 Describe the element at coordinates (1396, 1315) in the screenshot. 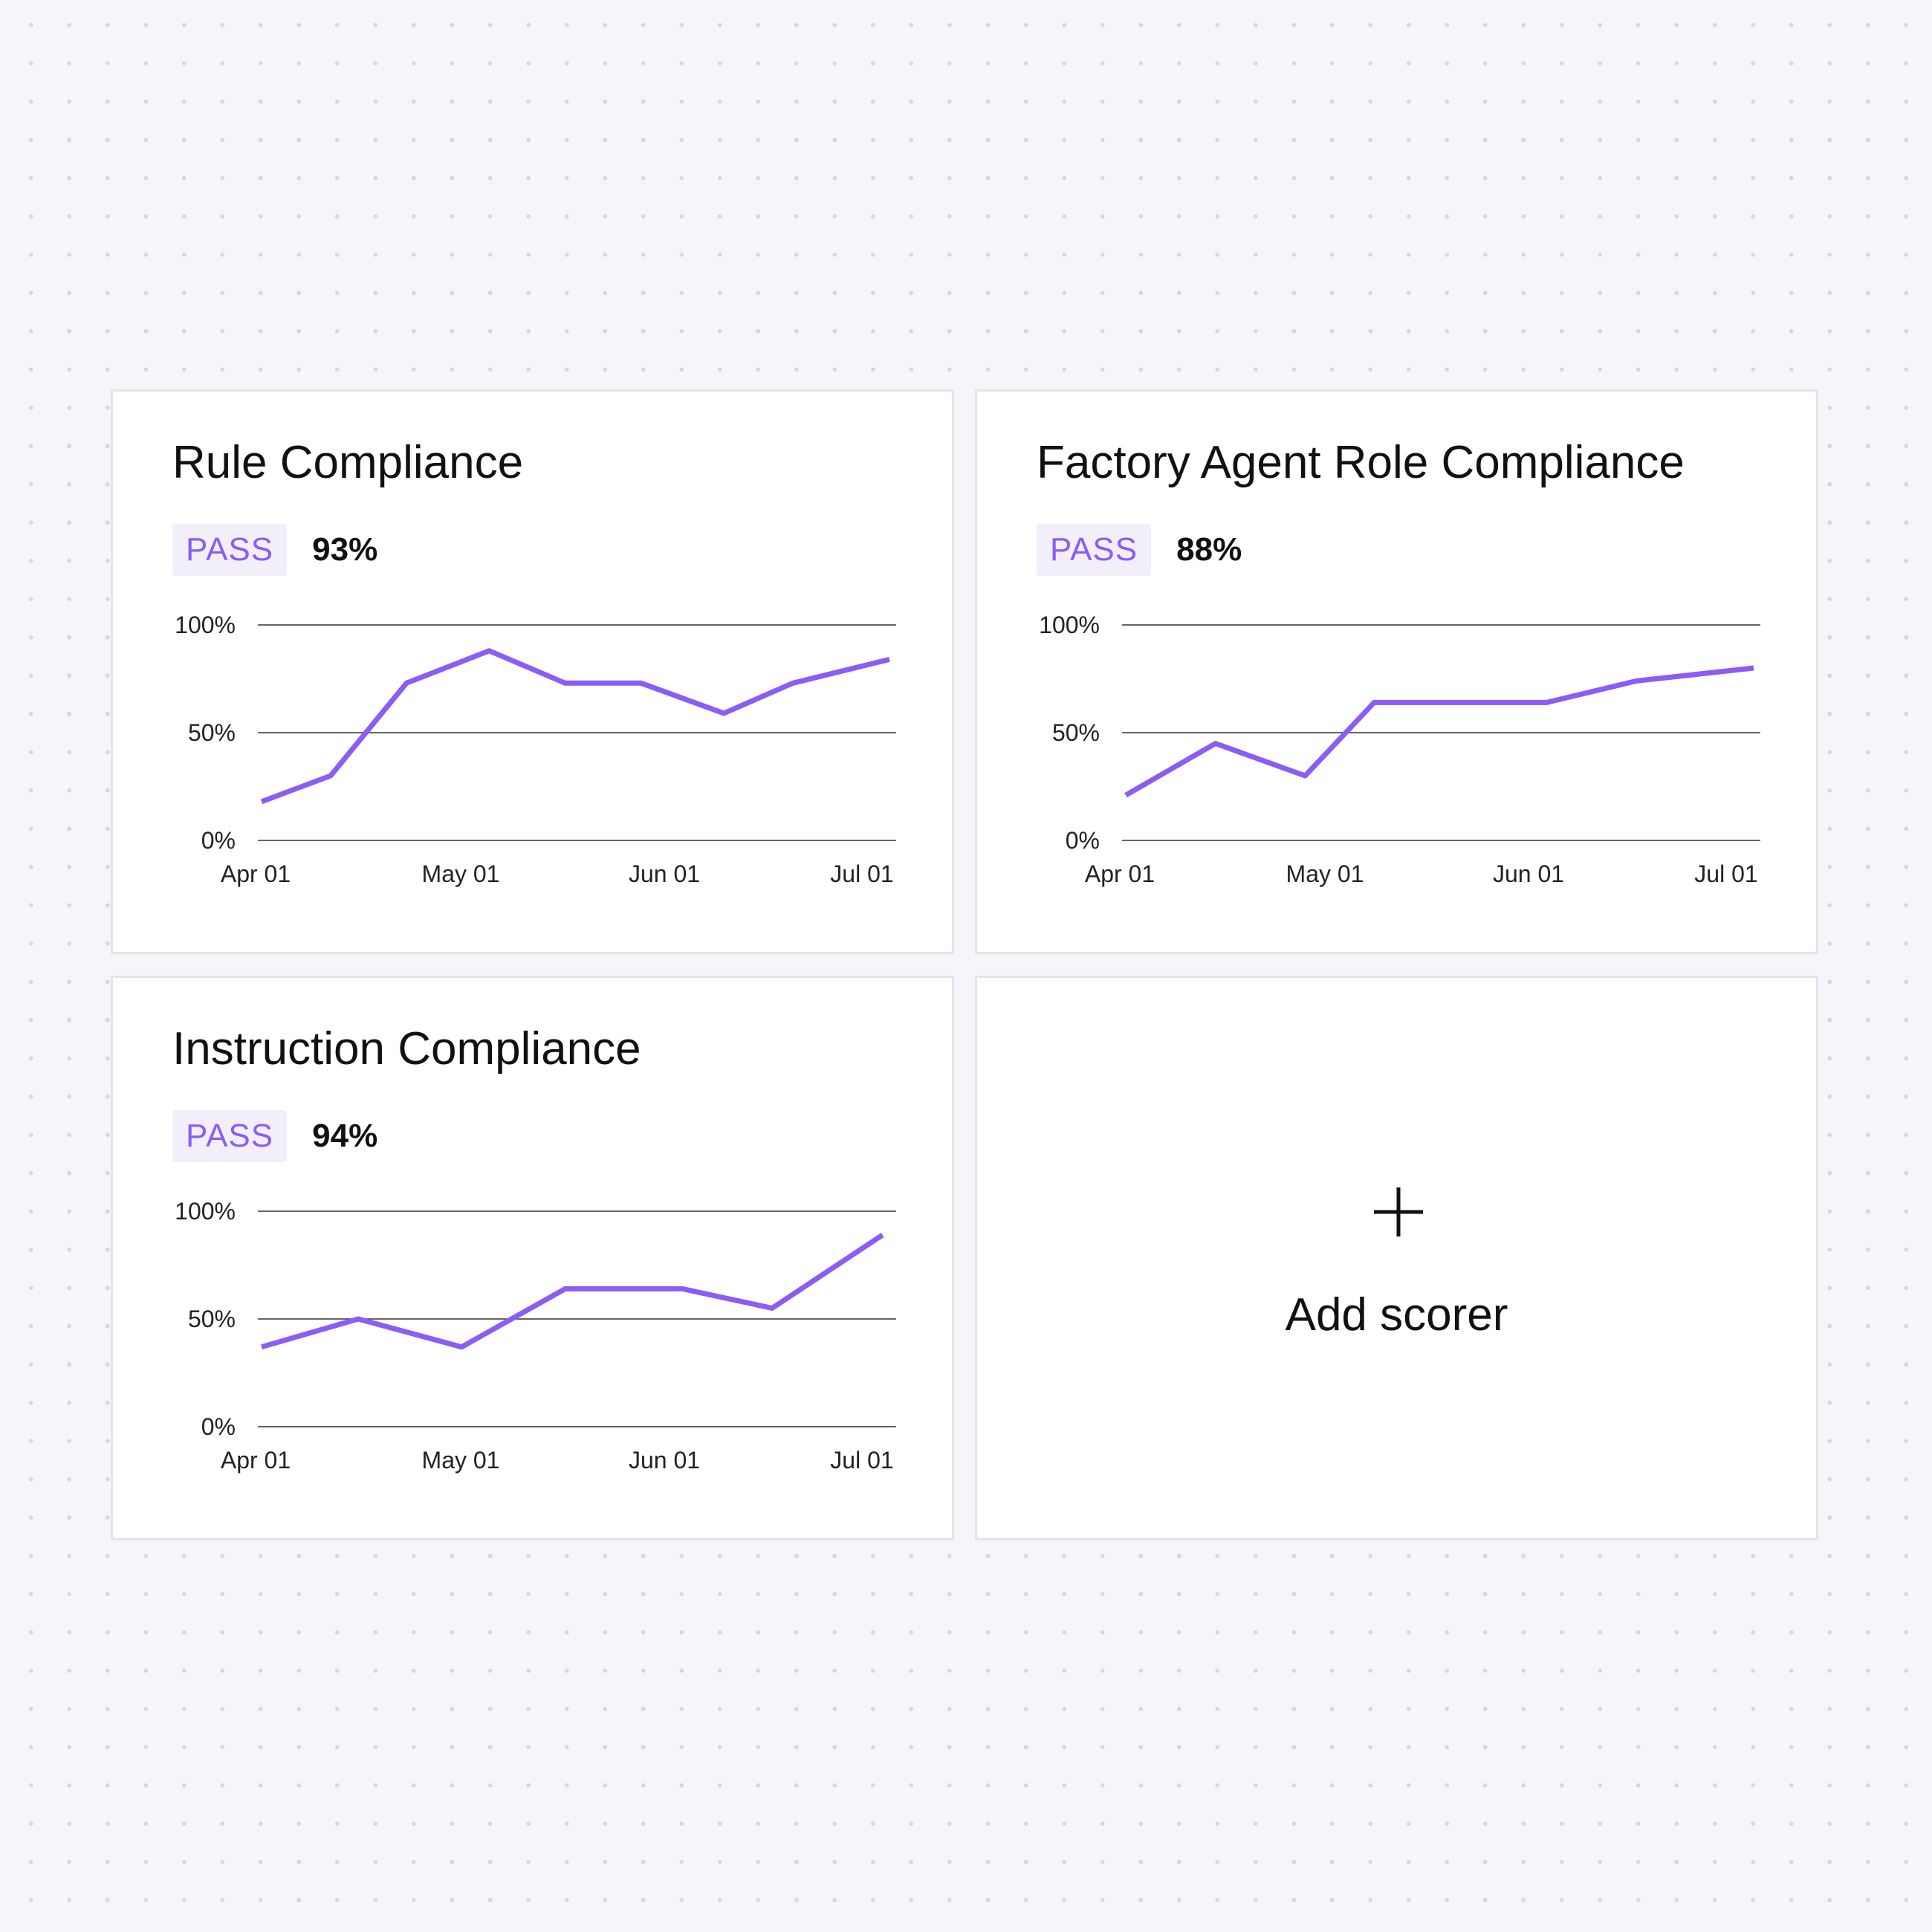

I see `add-scorer-label: Add scorer` at that location.